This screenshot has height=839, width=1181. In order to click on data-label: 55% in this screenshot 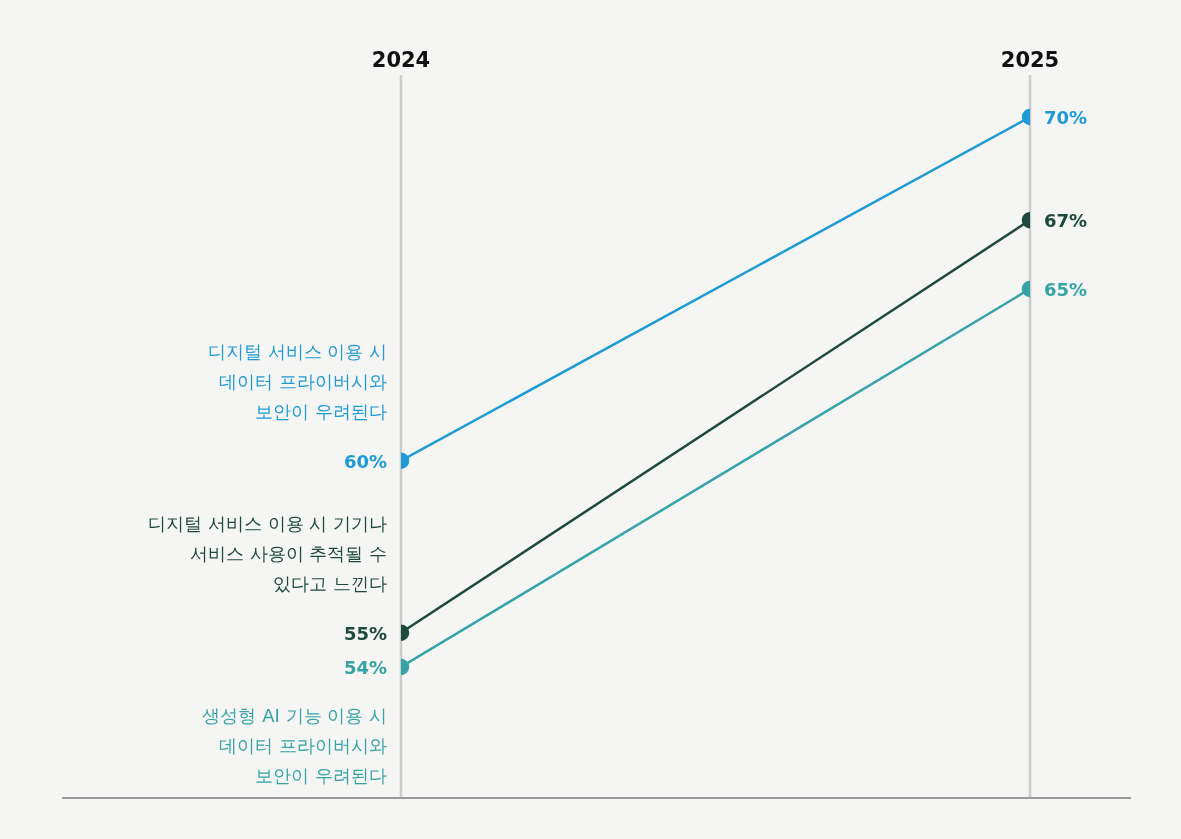, I will do `click(365, 633)`.